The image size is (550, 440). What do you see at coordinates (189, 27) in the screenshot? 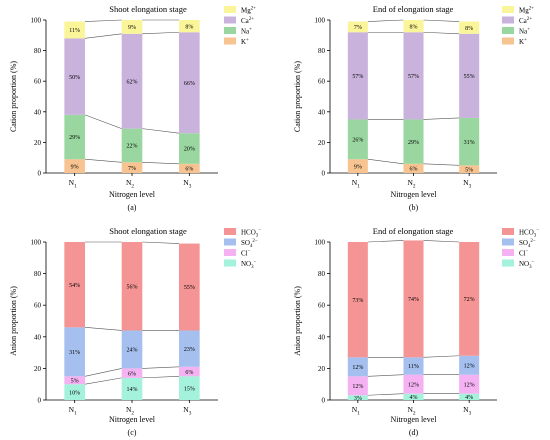
I see `data-label: 8%` at bounding box center [189, 27].